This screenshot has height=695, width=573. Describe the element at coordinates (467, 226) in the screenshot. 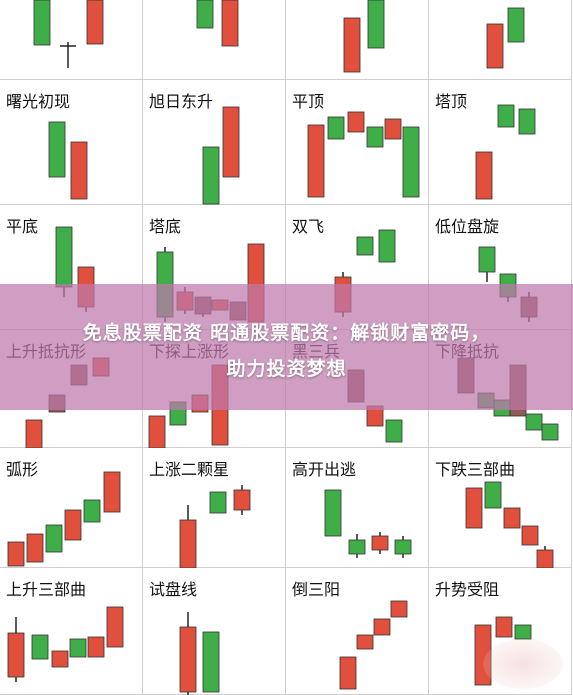

I see `pattern-label: 低位盘旋` at that location.